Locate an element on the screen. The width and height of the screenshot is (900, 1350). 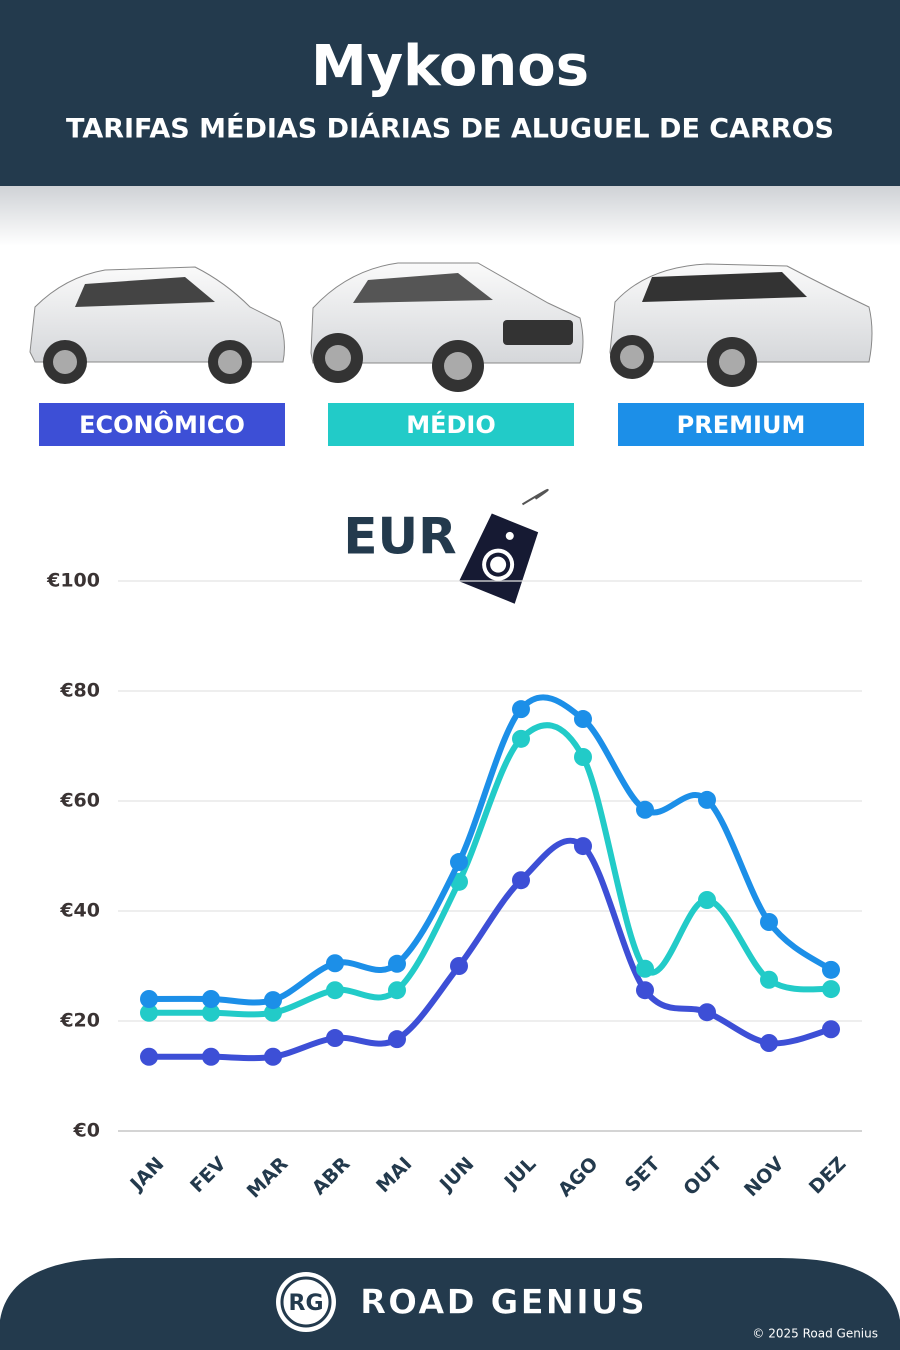
x-tick-label: OUT is located at coordinates (702, 1176).